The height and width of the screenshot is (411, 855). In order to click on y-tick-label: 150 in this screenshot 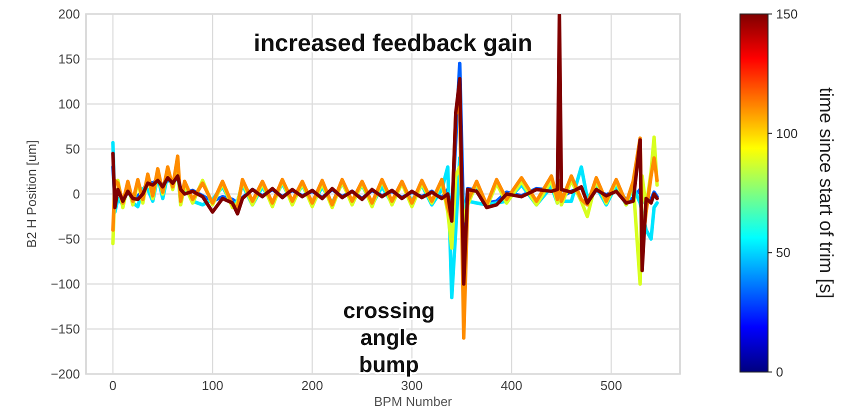, I will do `click(69, 59)`.